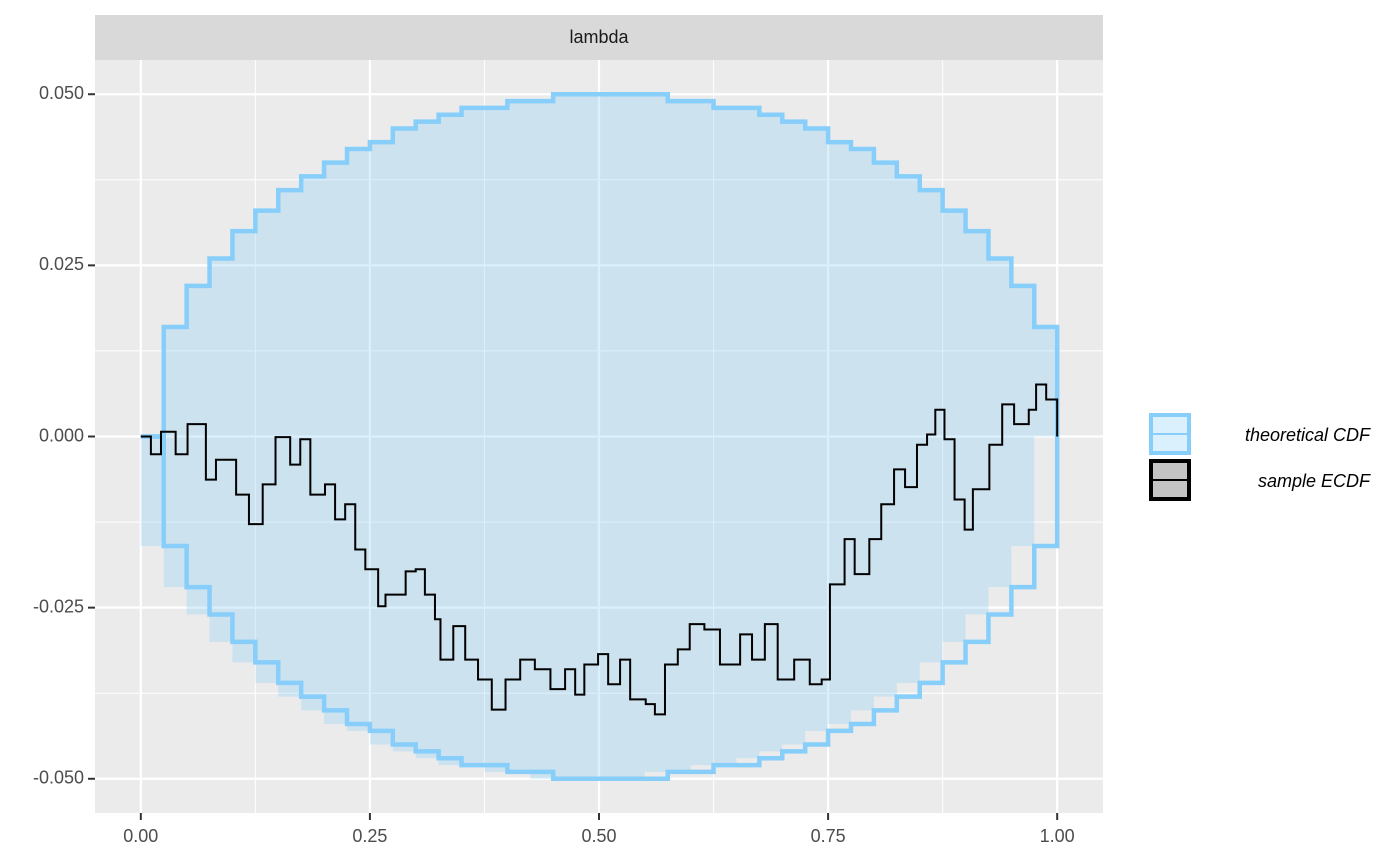 Image resolution: width=1400 pixels, height=865 pixels. Describe the element at coordinates (369, 836) in the screenshot. I see `x-tick-label: 0.25` at that location.